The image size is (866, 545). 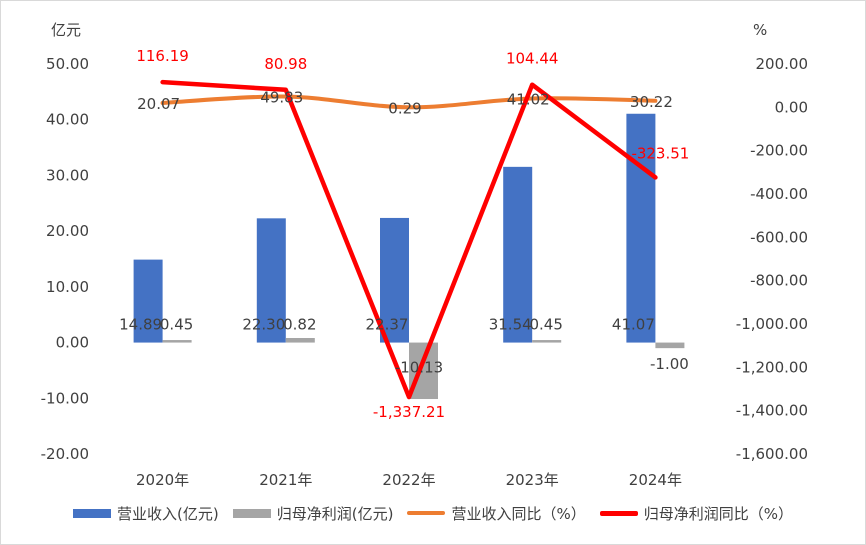 I want to click on net-profit-yoy-label: -323.51, so click(x=660, y=153).